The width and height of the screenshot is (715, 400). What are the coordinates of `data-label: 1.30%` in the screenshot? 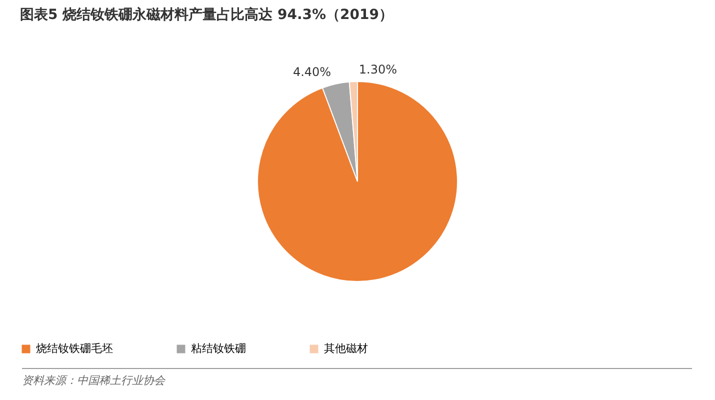 It's located at (378, 69).